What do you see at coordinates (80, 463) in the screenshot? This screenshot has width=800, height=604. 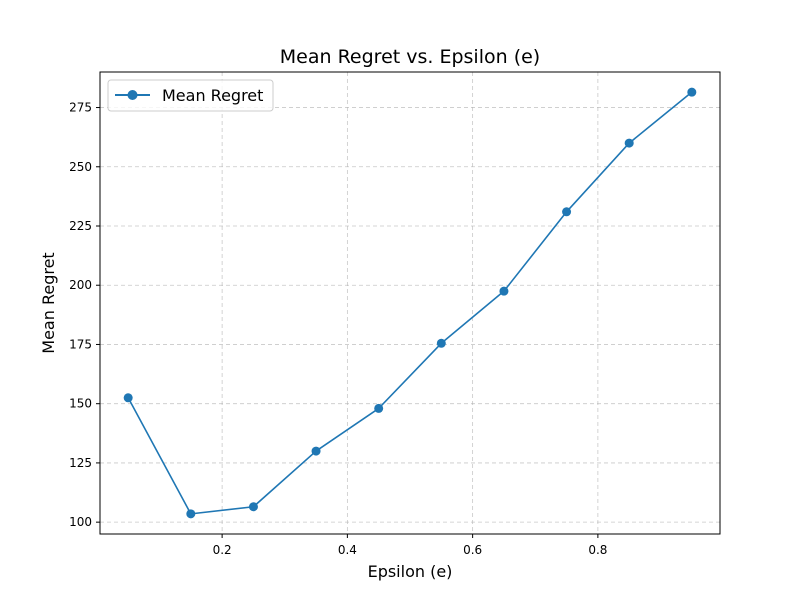 I see `y-tick-label: 125` at bounding box center [80, 463].